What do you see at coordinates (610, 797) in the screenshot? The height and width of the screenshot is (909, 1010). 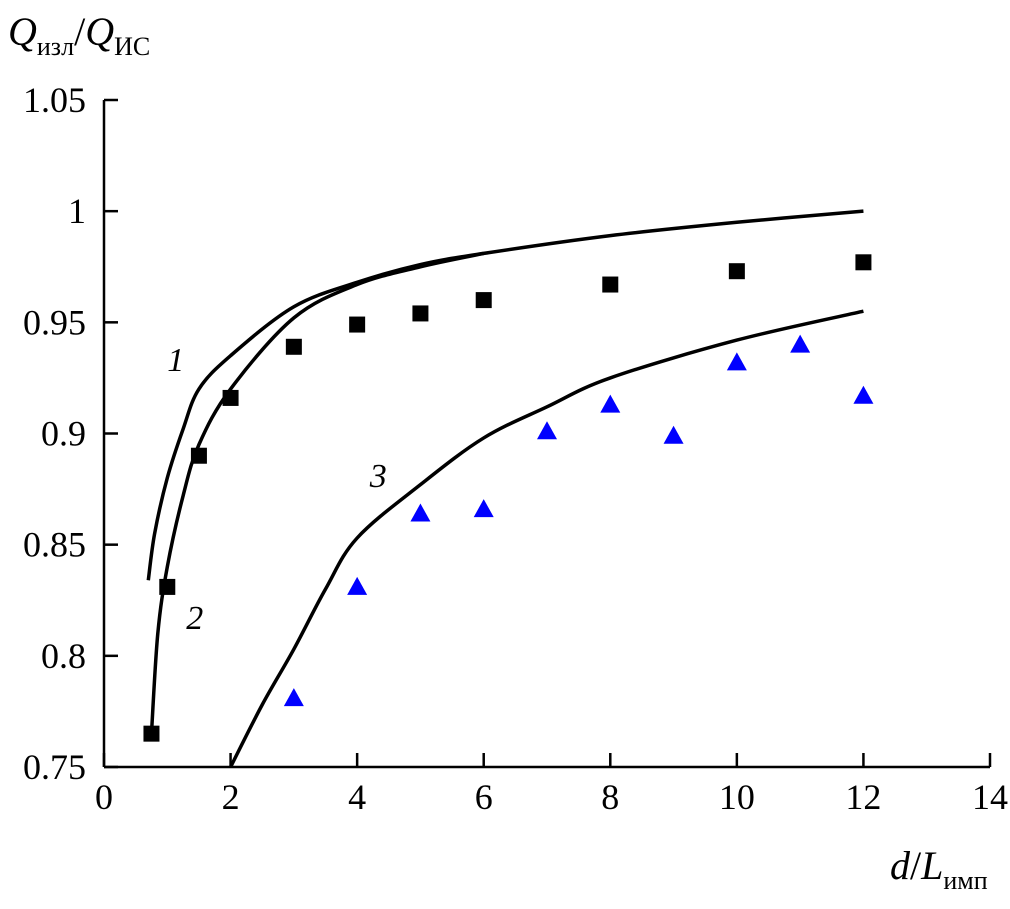 I see `x-tick-label: 8` at bounding box center [610, 797].